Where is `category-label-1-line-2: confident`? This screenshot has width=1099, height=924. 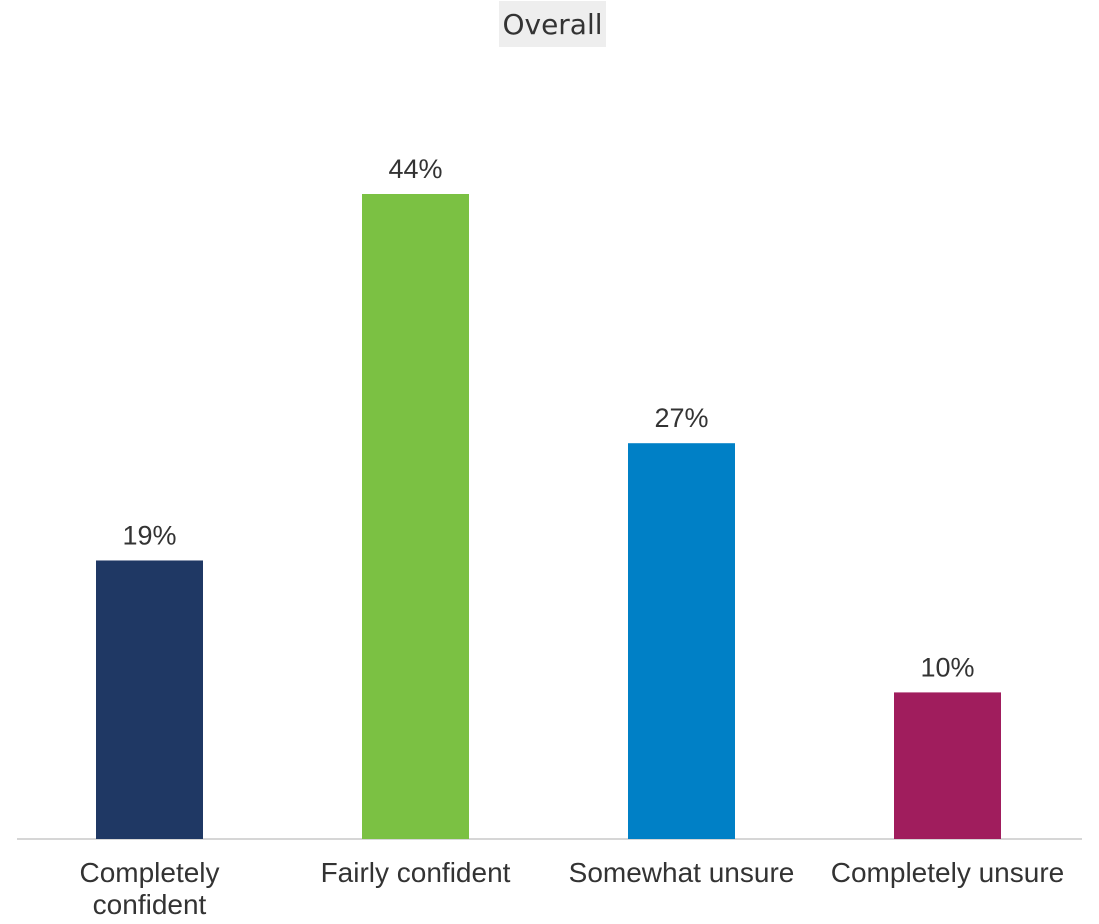 category-label-1-line-2: confident is located at coordinates (150, 904).